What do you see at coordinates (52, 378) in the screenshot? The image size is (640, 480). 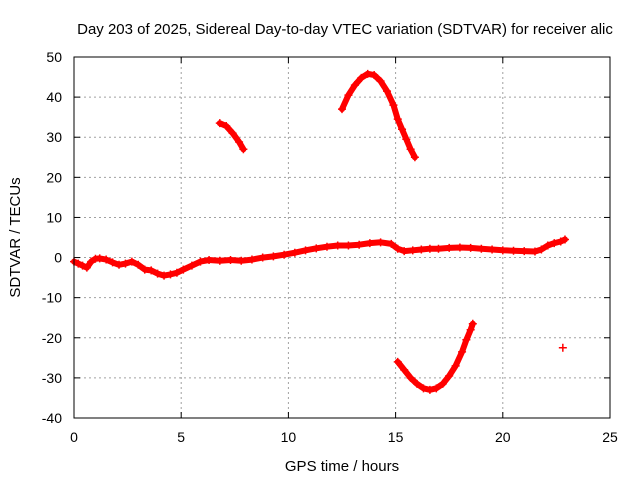 I see `y-tick-label: -30` at bounding box center [52, 378].